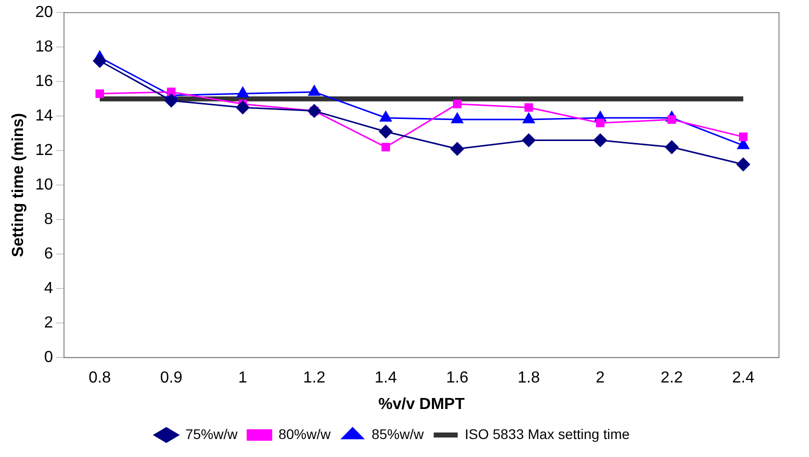 Image resolution: width=809 pixels, height=457 pixels. What do you see at coordinates (44, 81) in the screenshot?
I see `y-tick-label: 16` at bounding box center [44, 81].